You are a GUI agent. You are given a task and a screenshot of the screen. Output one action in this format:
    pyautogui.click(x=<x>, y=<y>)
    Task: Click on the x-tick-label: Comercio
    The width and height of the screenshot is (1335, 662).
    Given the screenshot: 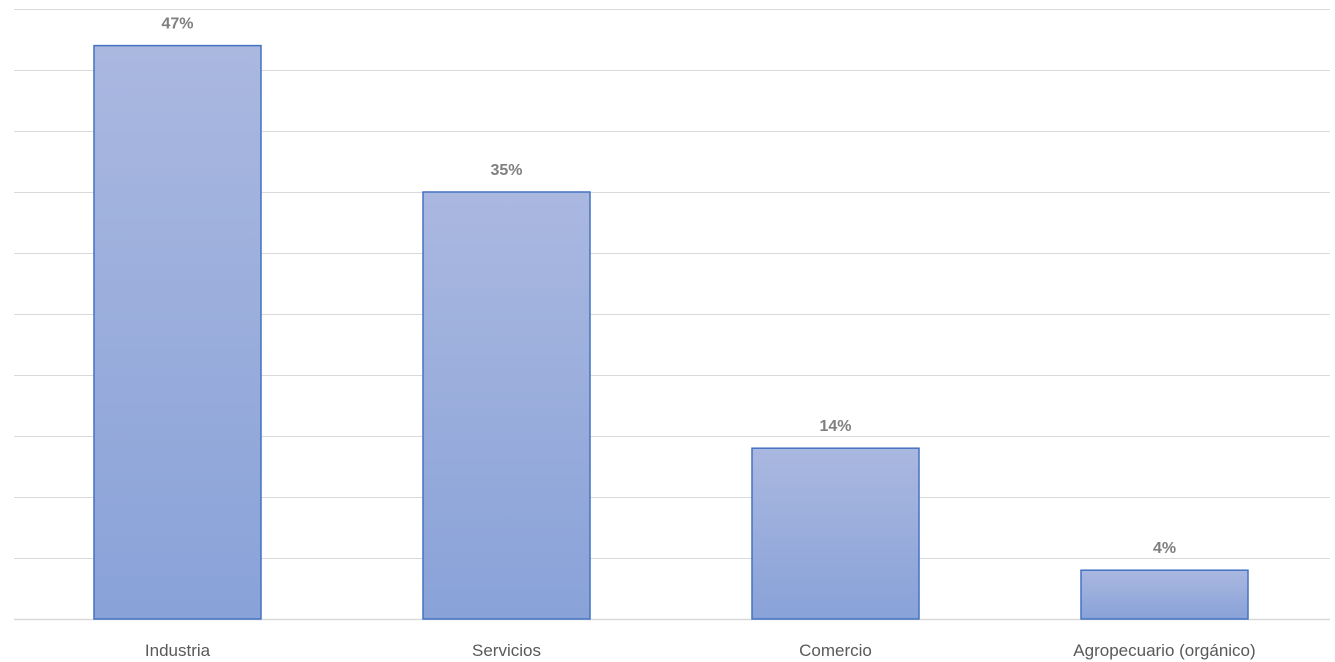 What is the action you would take?
    pyautogui.click(x=835, y=650)
    